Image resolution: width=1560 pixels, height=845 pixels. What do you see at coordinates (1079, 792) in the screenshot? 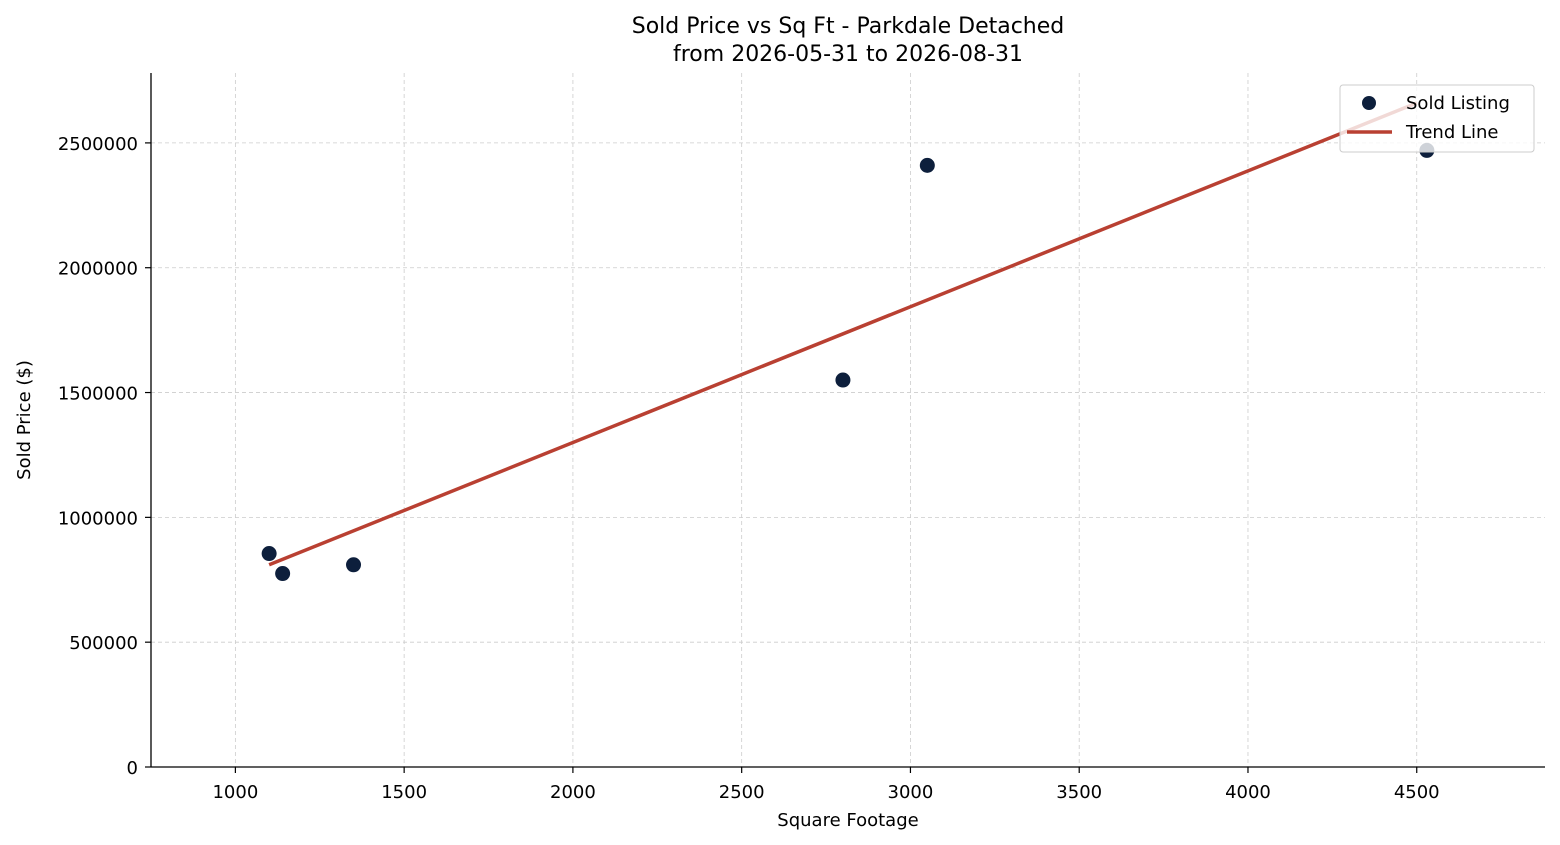
I see `x-tick-label: 3500` at bounding box center [1079, 792].